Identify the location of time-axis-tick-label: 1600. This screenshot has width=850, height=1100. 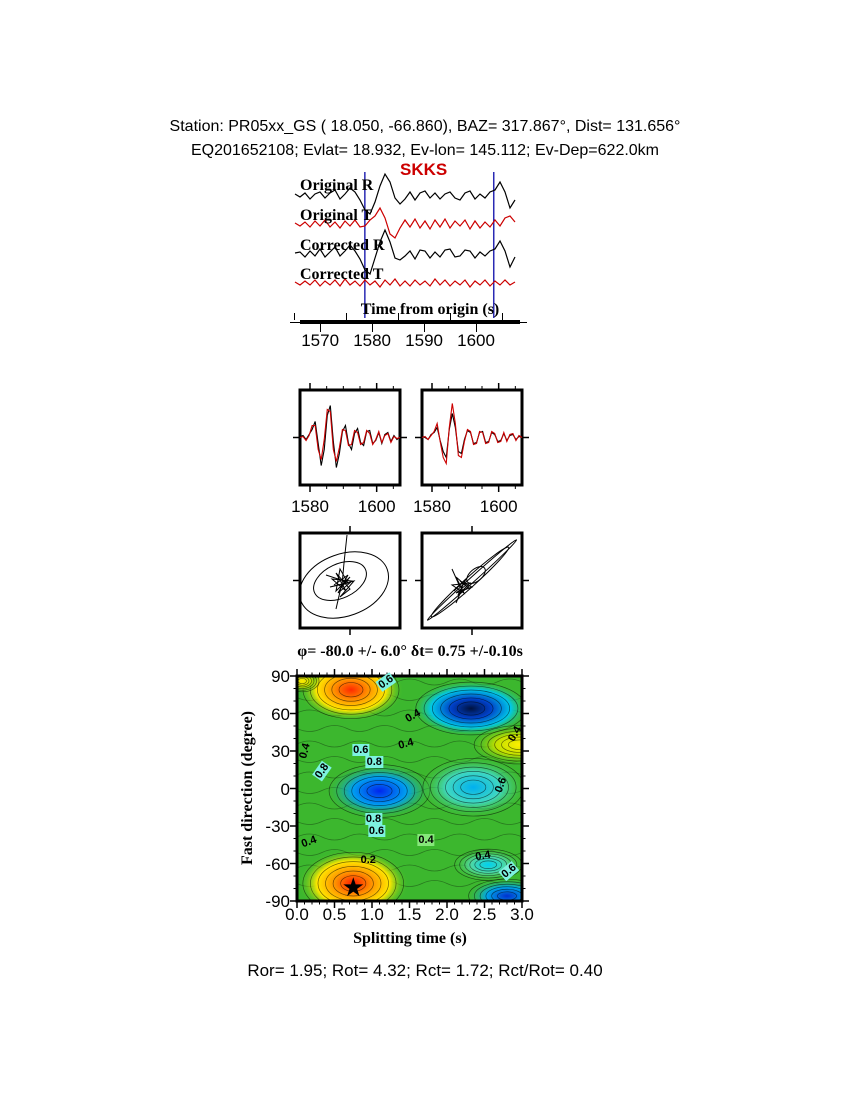
(476, 340).